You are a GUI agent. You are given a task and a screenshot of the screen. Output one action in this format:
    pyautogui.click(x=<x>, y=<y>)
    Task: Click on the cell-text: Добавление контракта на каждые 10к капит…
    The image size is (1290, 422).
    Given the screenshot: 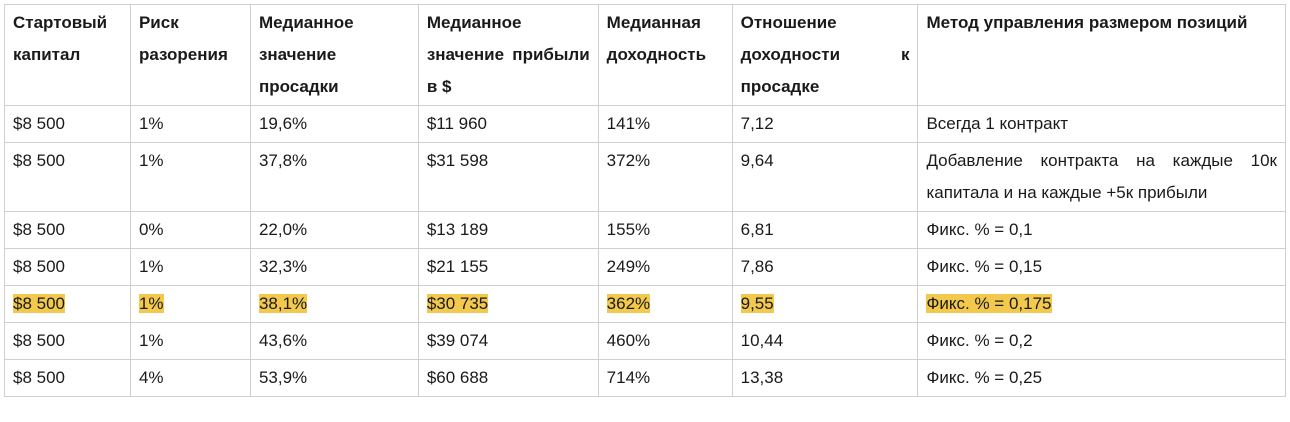 What is the action you would take?
    pyautogui.click(x=1101, y=176)
    